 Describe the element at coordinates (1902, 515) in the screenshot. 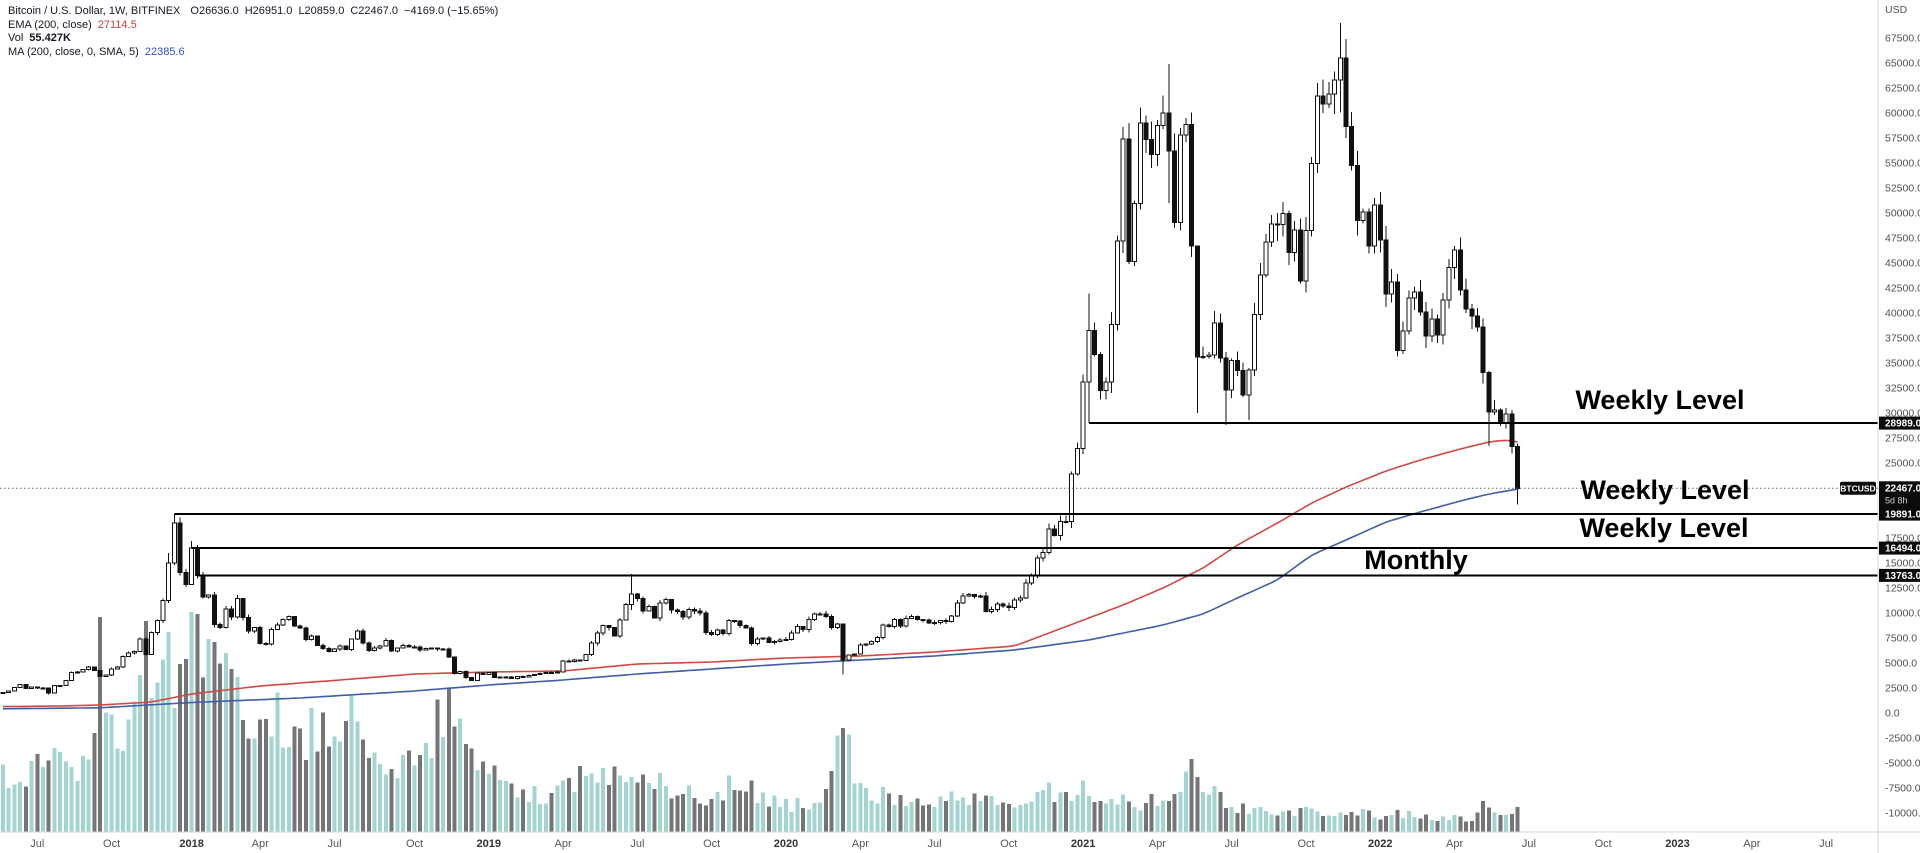

I see `svg-text: 19891.0` at that location.